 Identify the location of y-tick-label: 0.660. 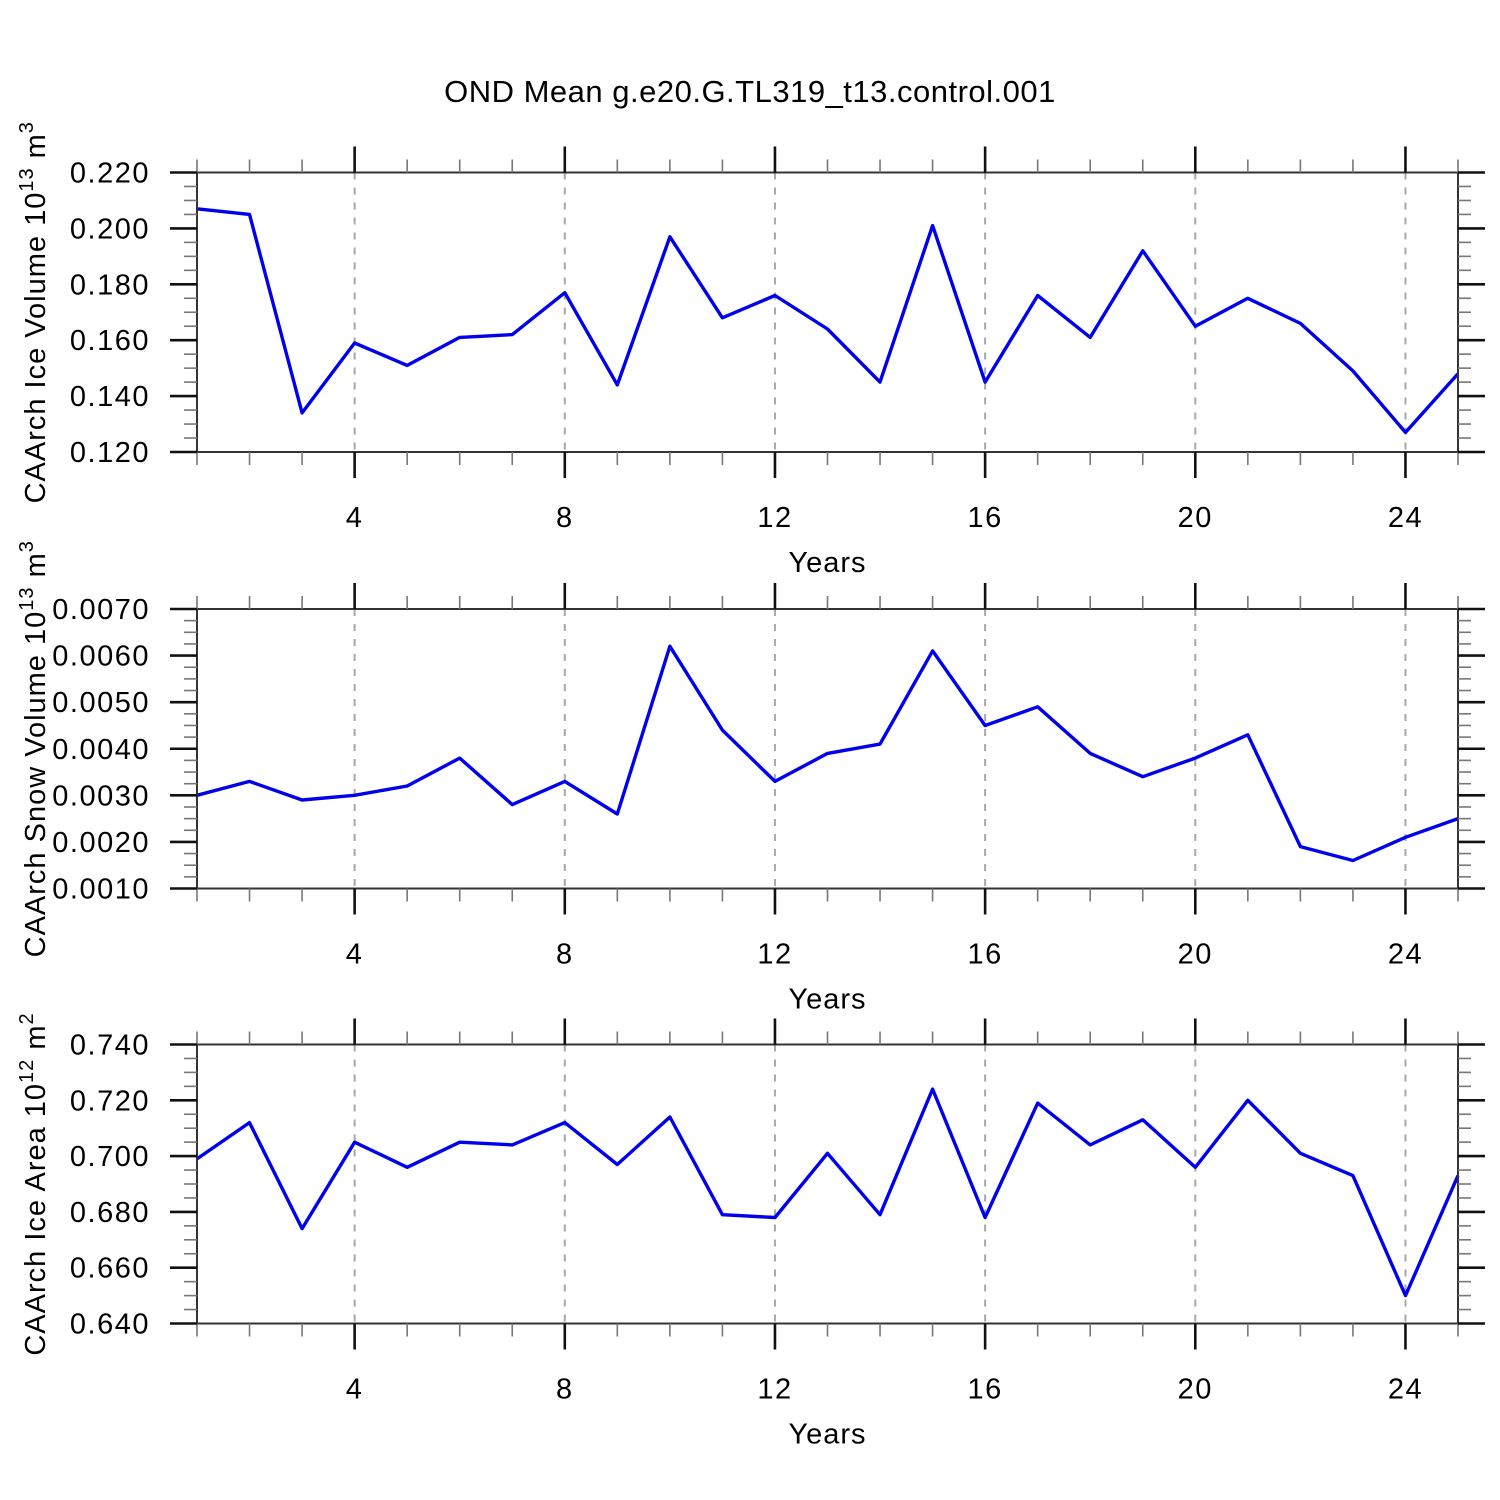
(110, 1269).